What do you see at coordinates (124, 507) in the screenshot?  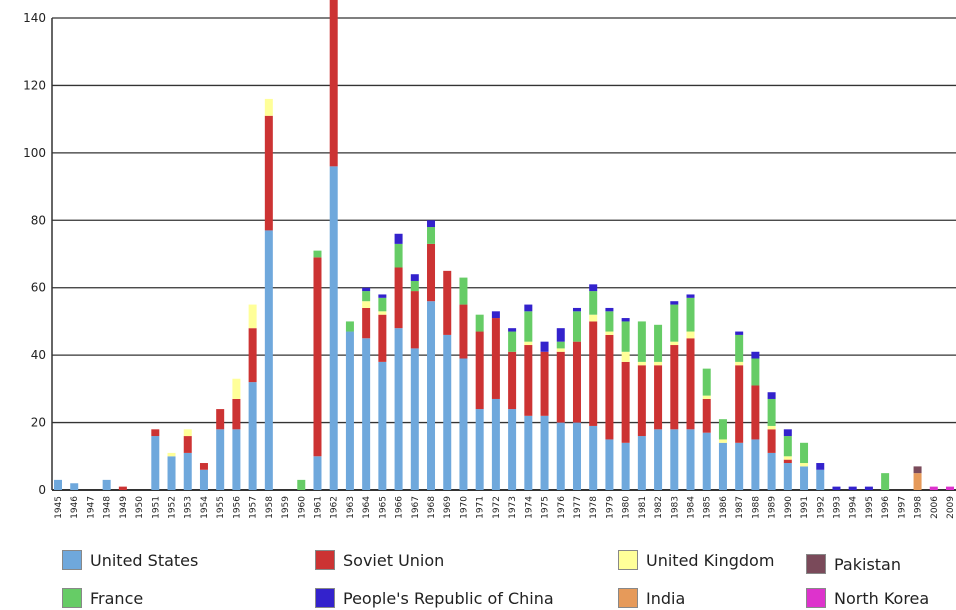 I see `x-tick-label: 1949` at bounding box center [124, 507].